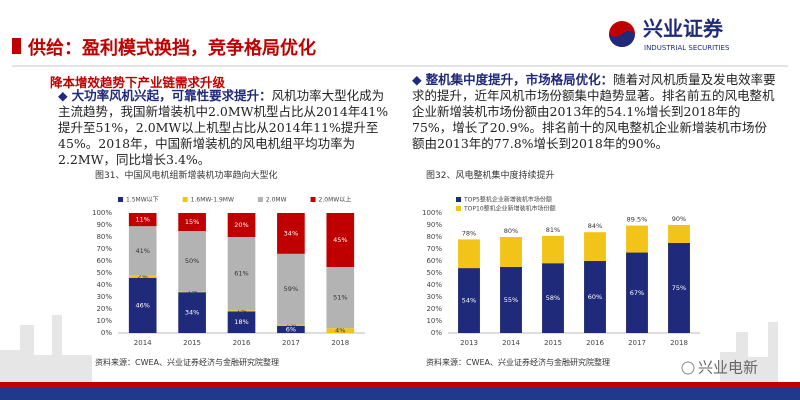 The image size is (800, 400). I want to click on data-label: 45%, so click(340, 240).